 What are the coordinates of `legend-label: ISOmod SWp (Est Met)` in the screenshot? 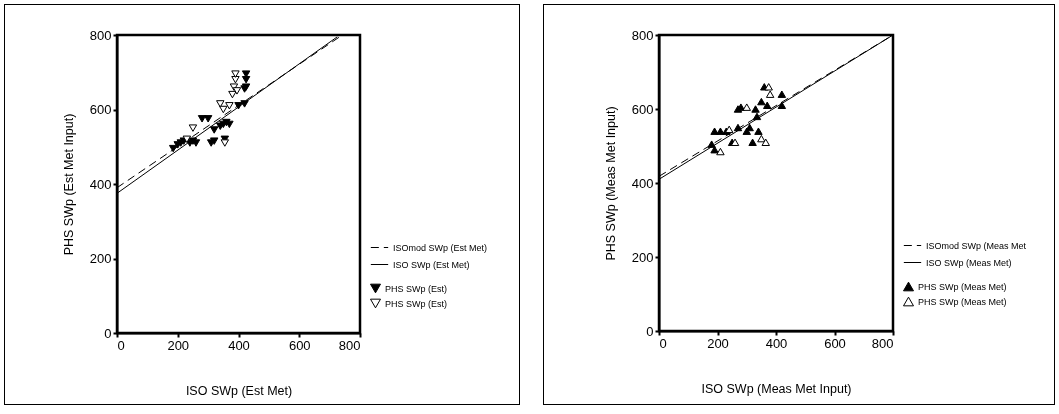 It's located at (440, 247).